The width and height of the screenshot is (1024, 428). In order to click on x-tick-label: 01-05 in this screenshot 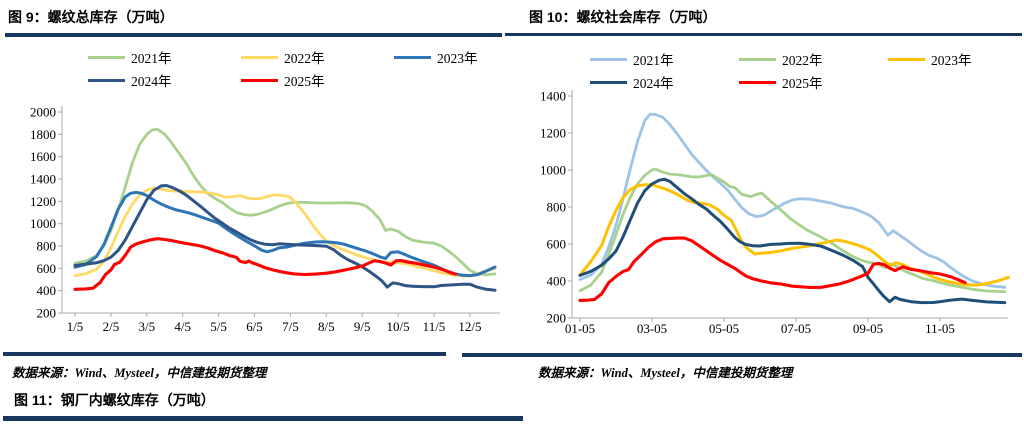, I will do `click(580, 328)`.